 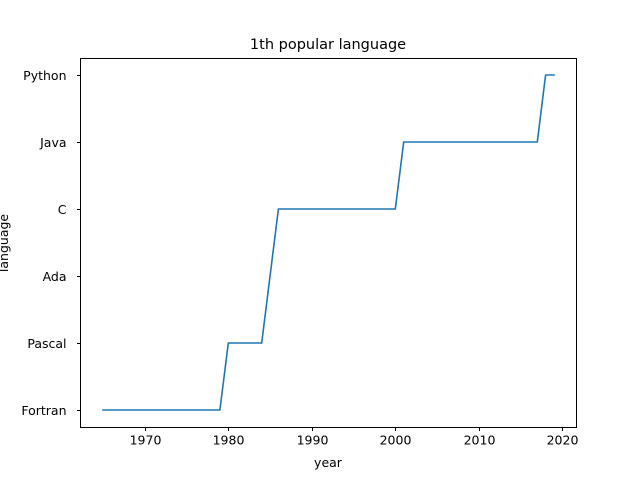 I want to click on x-axis-label: year, so click(x=328, y=462).